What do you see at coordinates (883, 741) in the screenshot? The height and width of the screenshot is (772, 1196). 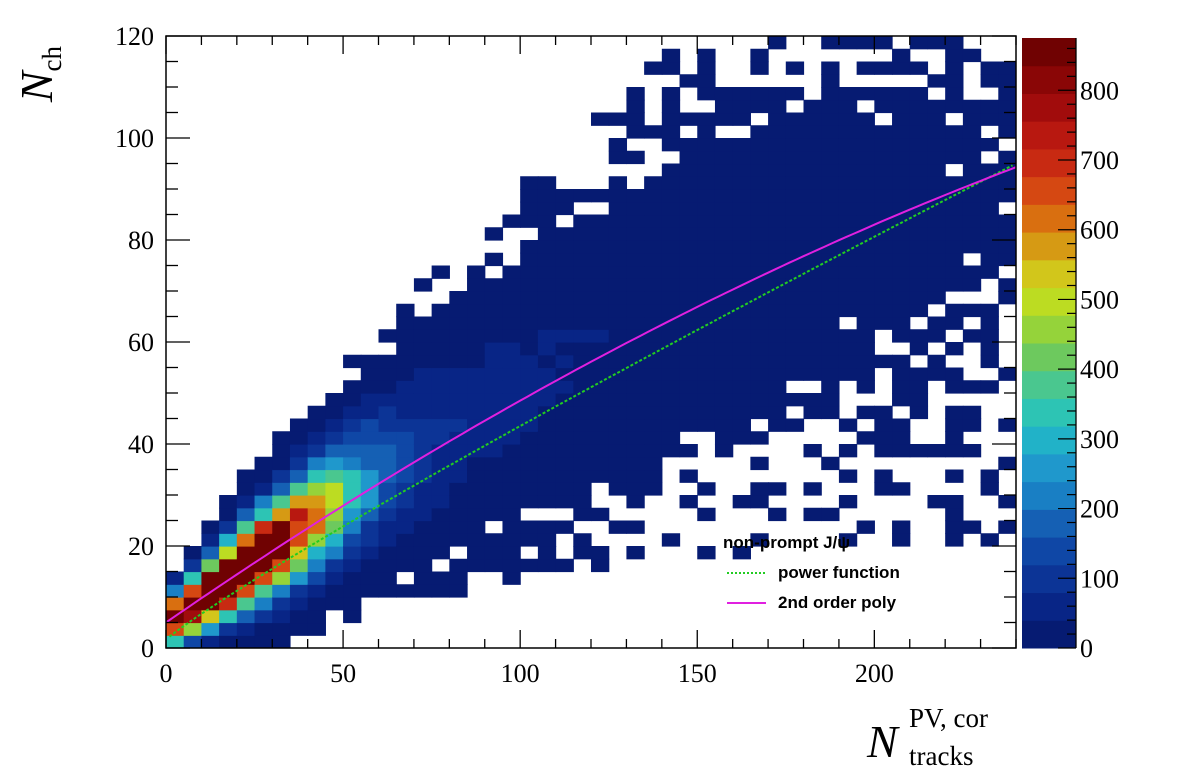 I see `x-axis-title-main: N` at bounding box center [883, 741].